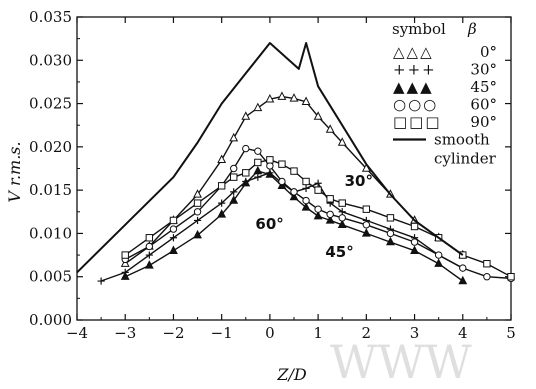 This screenshot has width=536, height=389. What do you see at coordinates (419, 29) in the screenshot?
I see `legend-header-symbol: symbol` at bounding box center [419, 29].